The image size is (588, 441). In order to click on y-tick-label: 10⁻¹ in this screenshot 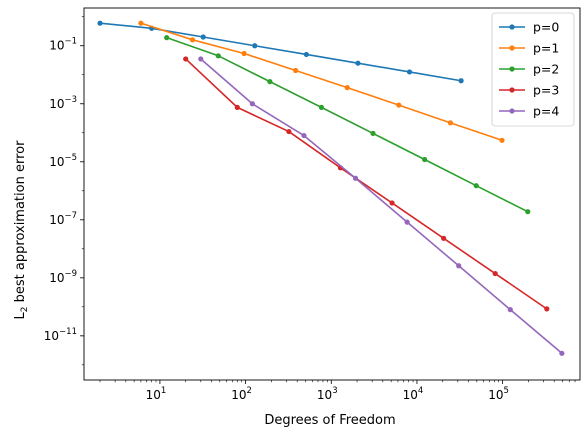, I will do `click(63, 45)`.